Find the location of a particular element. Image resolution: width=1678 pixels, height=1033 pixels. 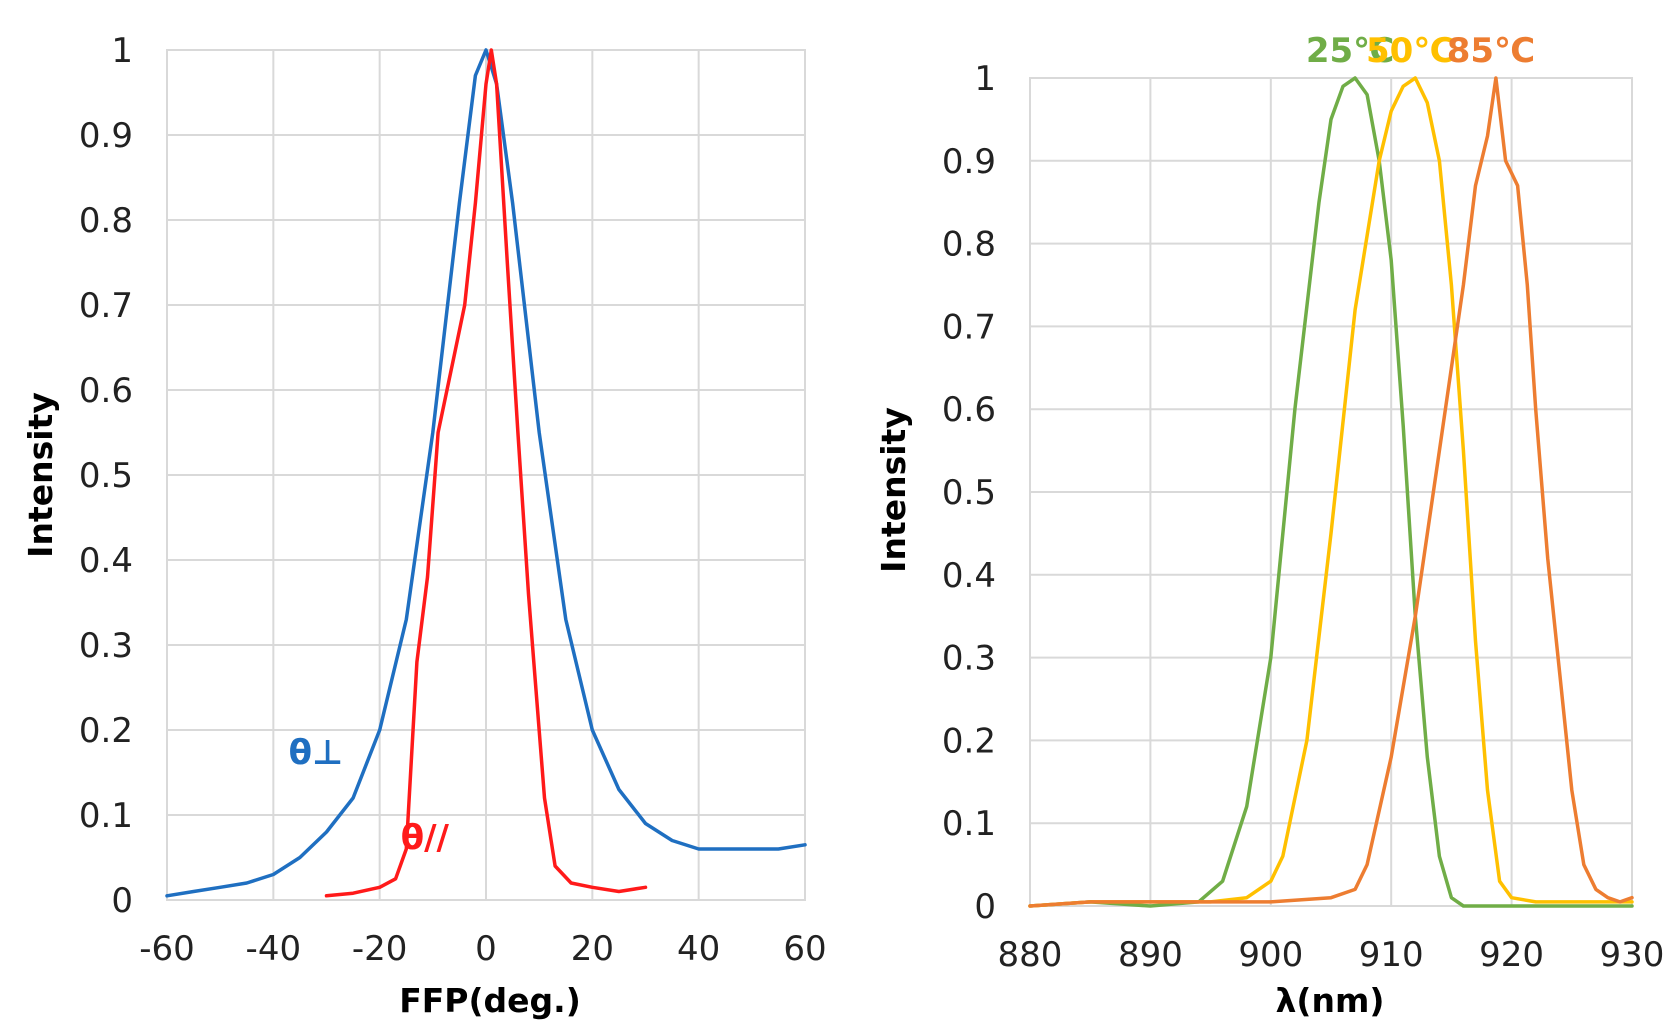

spectrum-legend-label: 85℃ is located at coordinates (1491, 51).